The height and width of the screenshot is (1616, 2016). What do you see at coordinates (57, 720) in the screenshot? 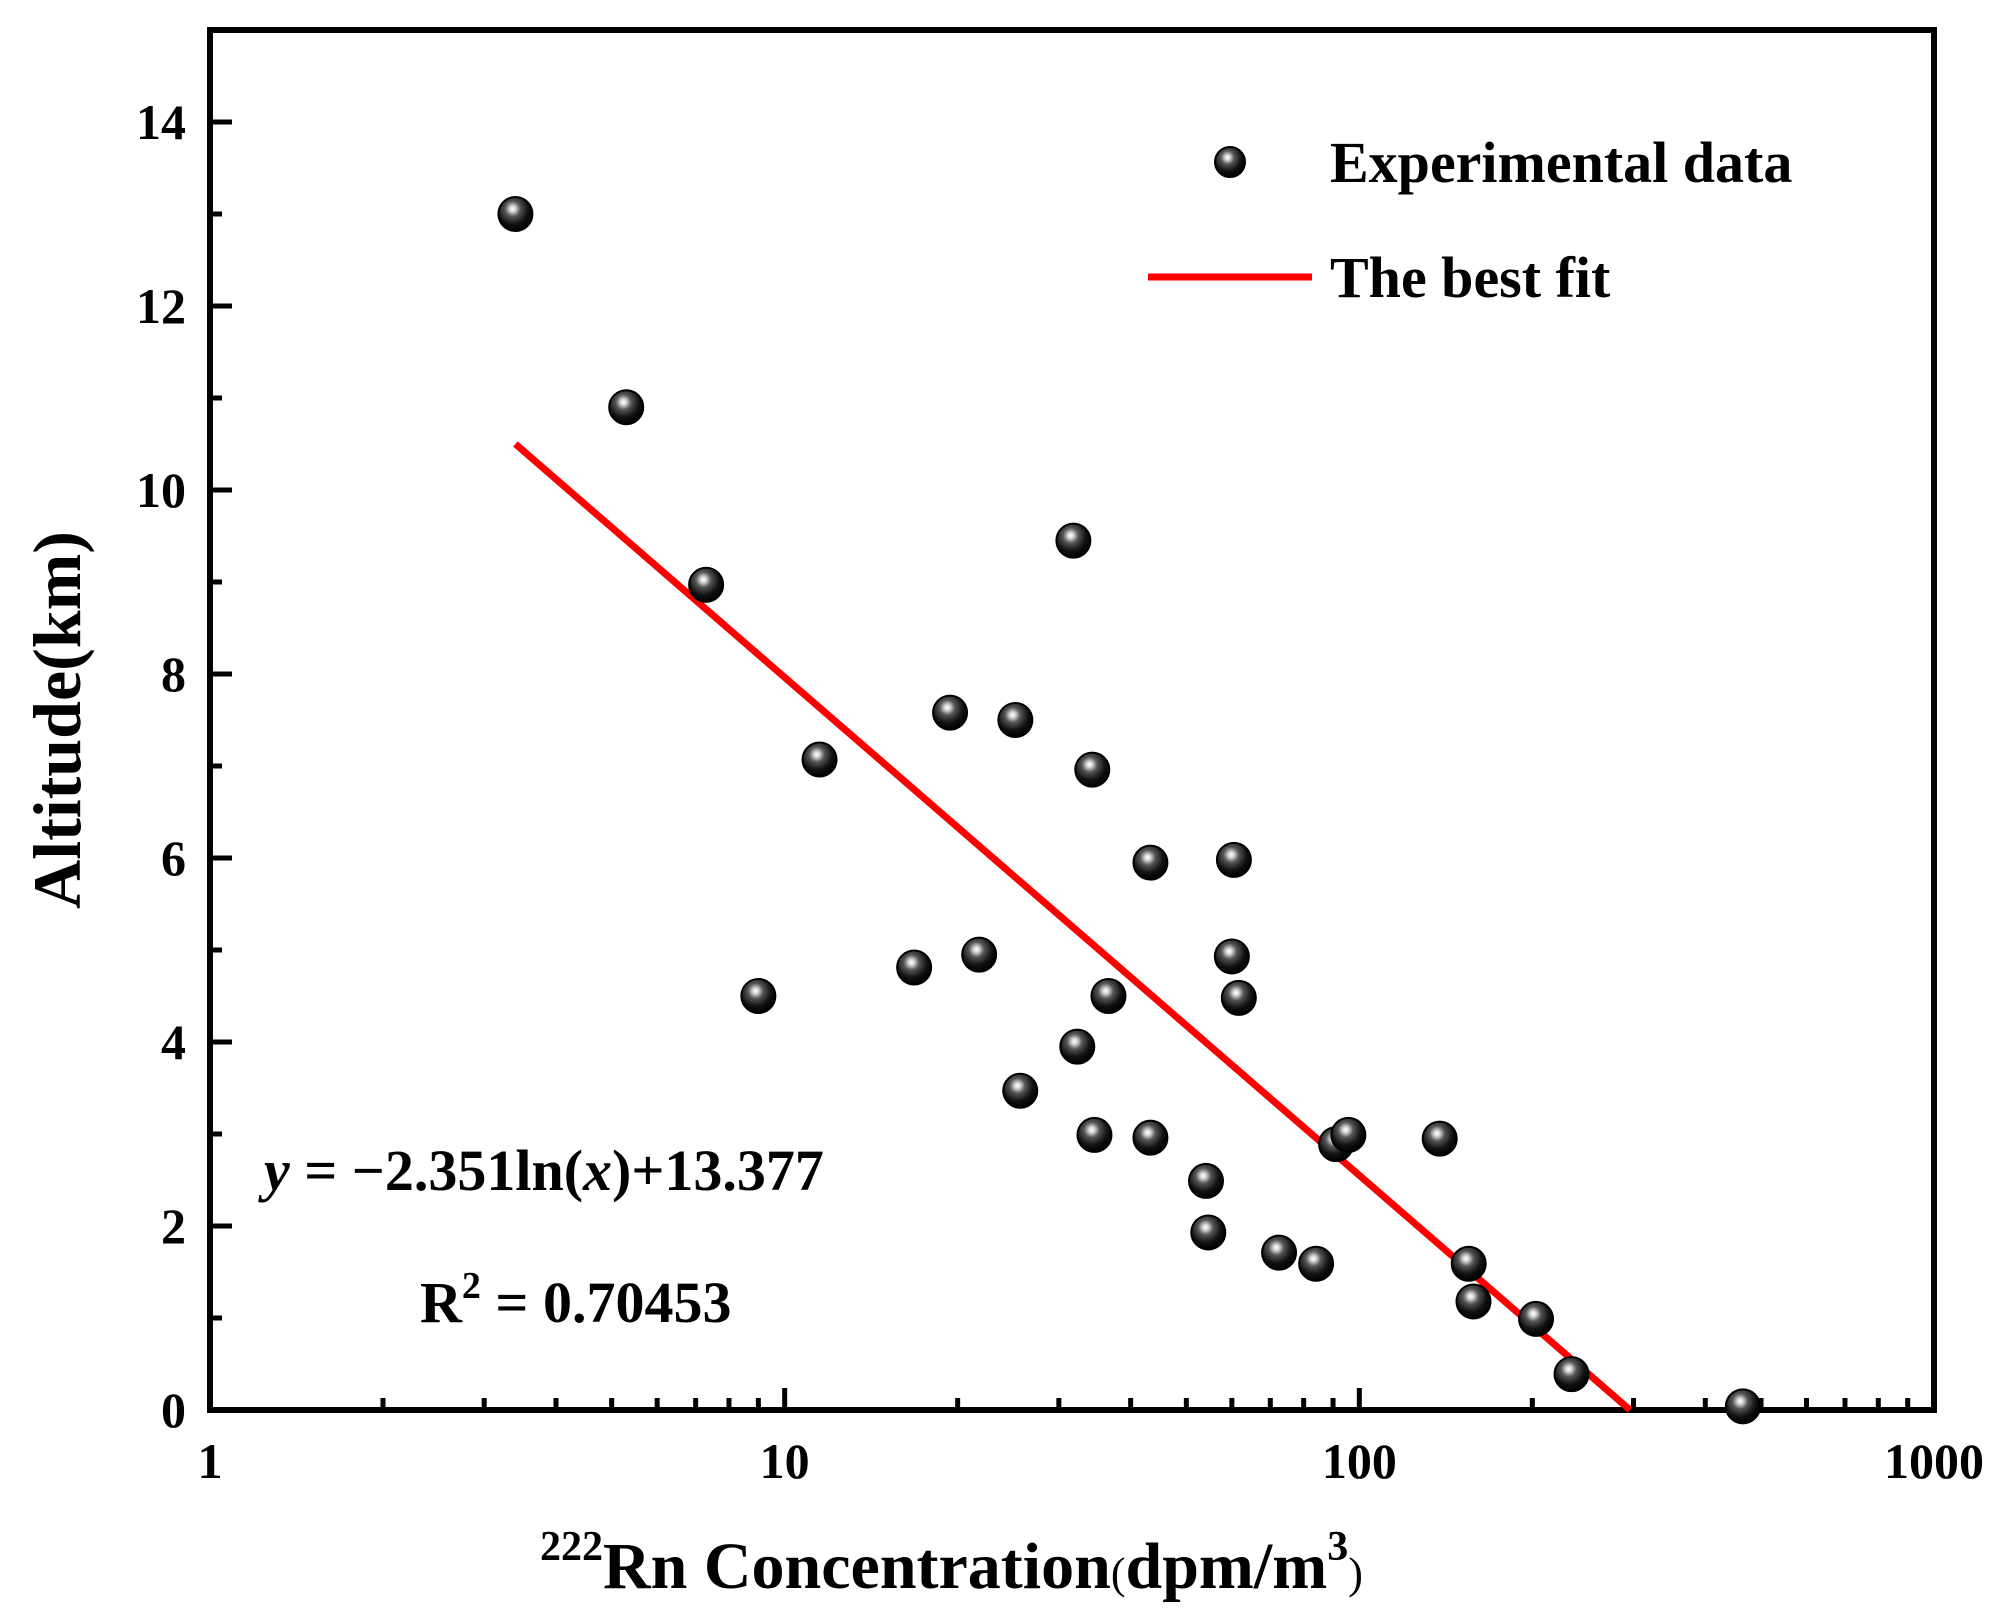
I see `y-axis-title: Altitude(km)` at bounding box center [57, 720].